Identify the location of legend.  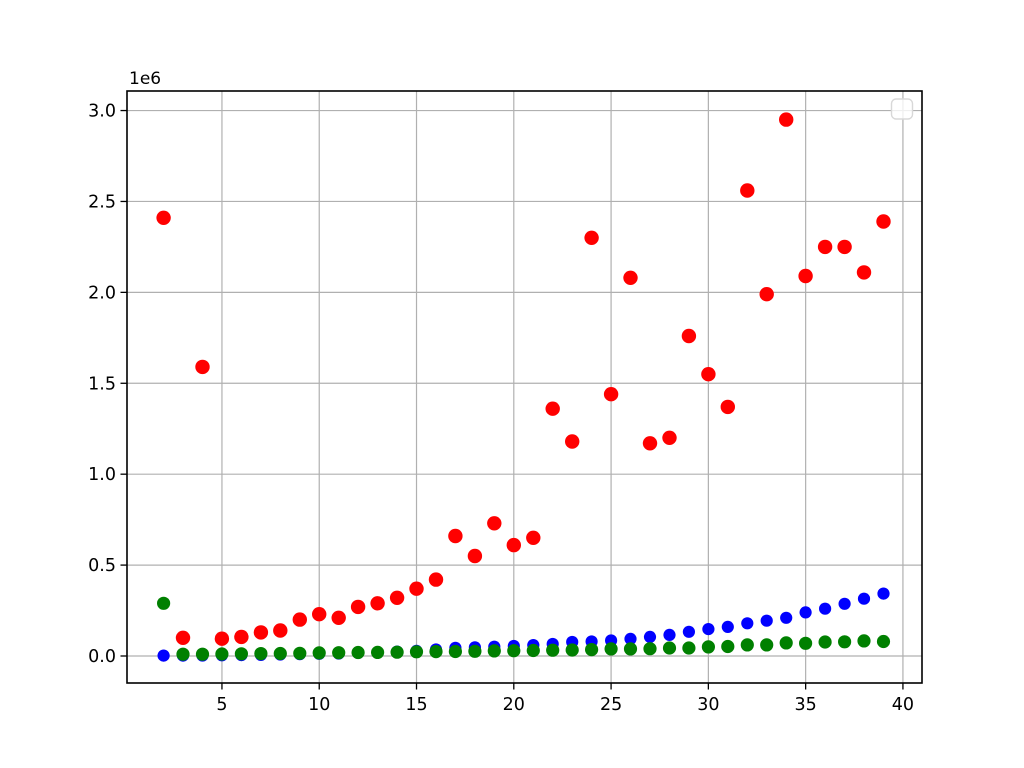
(902, 109).